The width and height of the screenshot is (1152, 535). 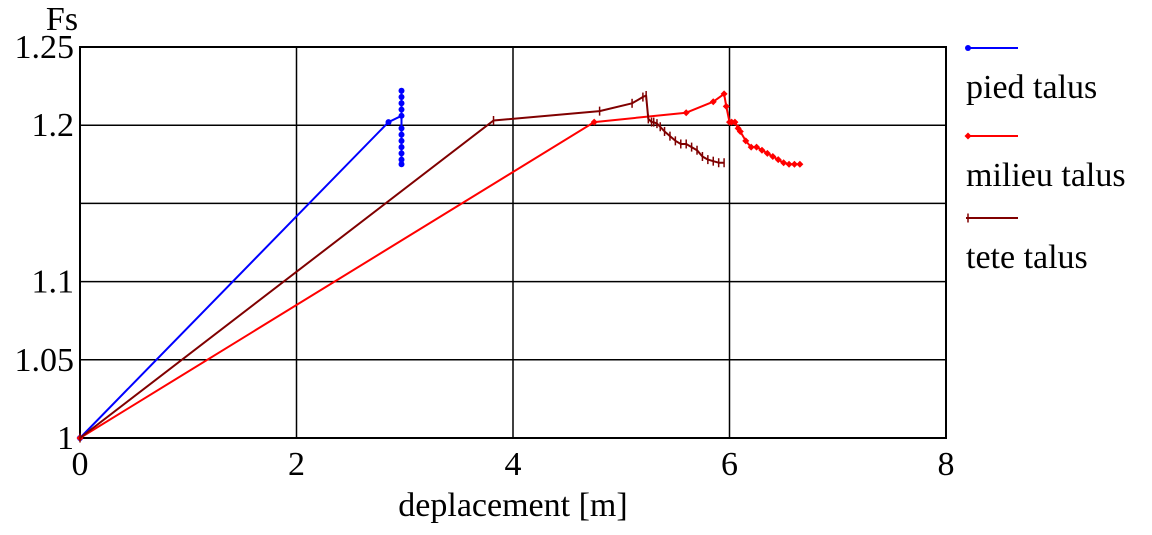 What do you see at coordinates (80, 464) in the screenshot?
I see `x-tick-label: 0` at bounding box center [80, 464].